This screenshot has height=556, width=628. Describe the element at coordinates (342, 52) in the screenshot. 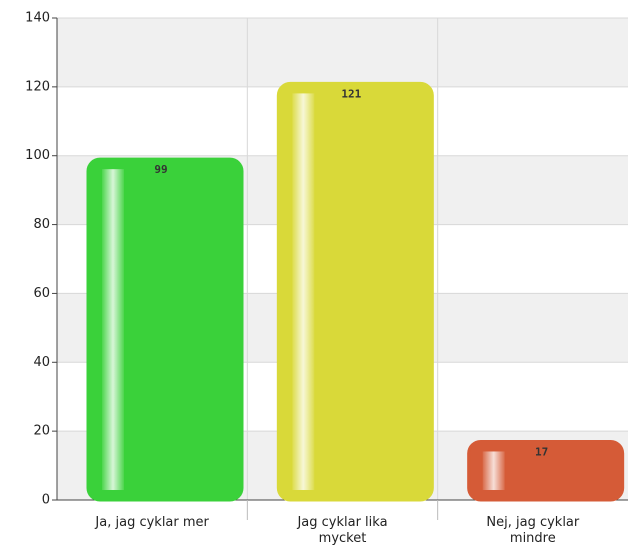

I see `stripe` at that location.